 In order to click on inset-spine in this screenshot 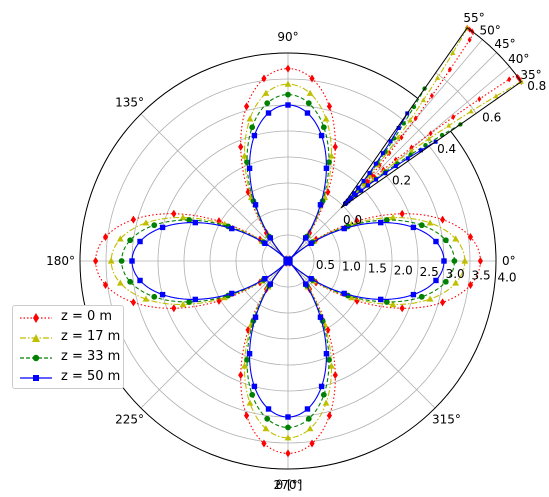, I will do `click(431, 118)`.